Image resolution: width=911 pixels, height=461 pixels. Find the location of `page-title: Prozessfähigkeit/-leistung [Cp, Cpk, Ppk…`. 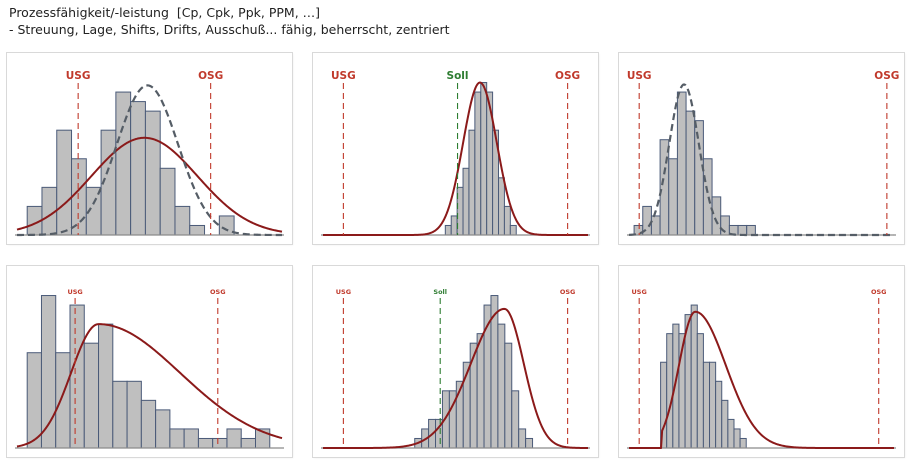

page-title: Prozessfähigkeit/-leistung [Cp, Cpk, Ppk… is located at coordinates (165, 12).